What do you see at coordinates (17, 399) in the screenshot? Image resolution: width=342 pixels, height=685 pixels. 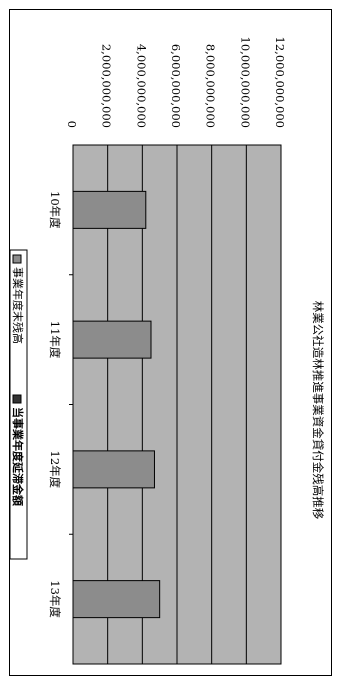 I see `legend-swatch-overdue-amount` at bounding box center [17, 399].